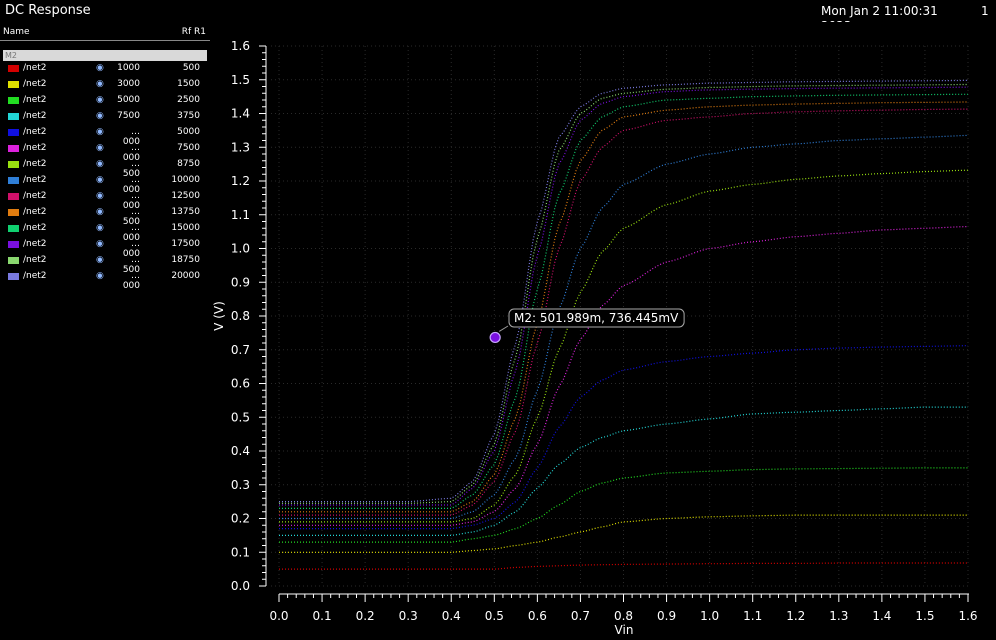  Describe the element at coordinates (105, 200) in the screenshot. I see `legend-item: /net2 ◉ …000 12500` at that location.